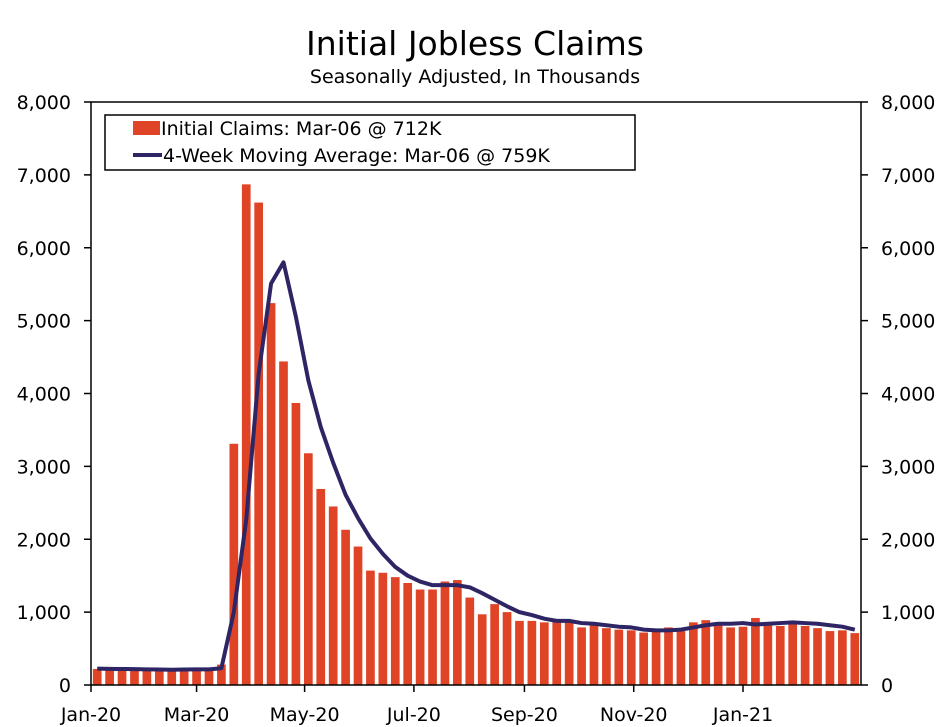 Image resolution: width=947 pixels, height=727 pixels. What do you see at coordinates (301, 129) in the screenshot?
I see `legend-label-initial-claims: Initial Claims: Mar-06 @ 712K` at bounding box center [301, 129].